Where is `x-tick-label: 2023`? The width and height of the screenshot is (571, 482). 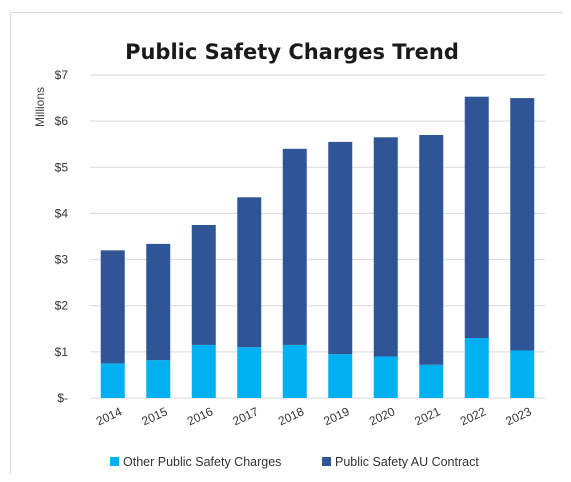
x-tick-label: 2023 is located at coordinates (519, 416).